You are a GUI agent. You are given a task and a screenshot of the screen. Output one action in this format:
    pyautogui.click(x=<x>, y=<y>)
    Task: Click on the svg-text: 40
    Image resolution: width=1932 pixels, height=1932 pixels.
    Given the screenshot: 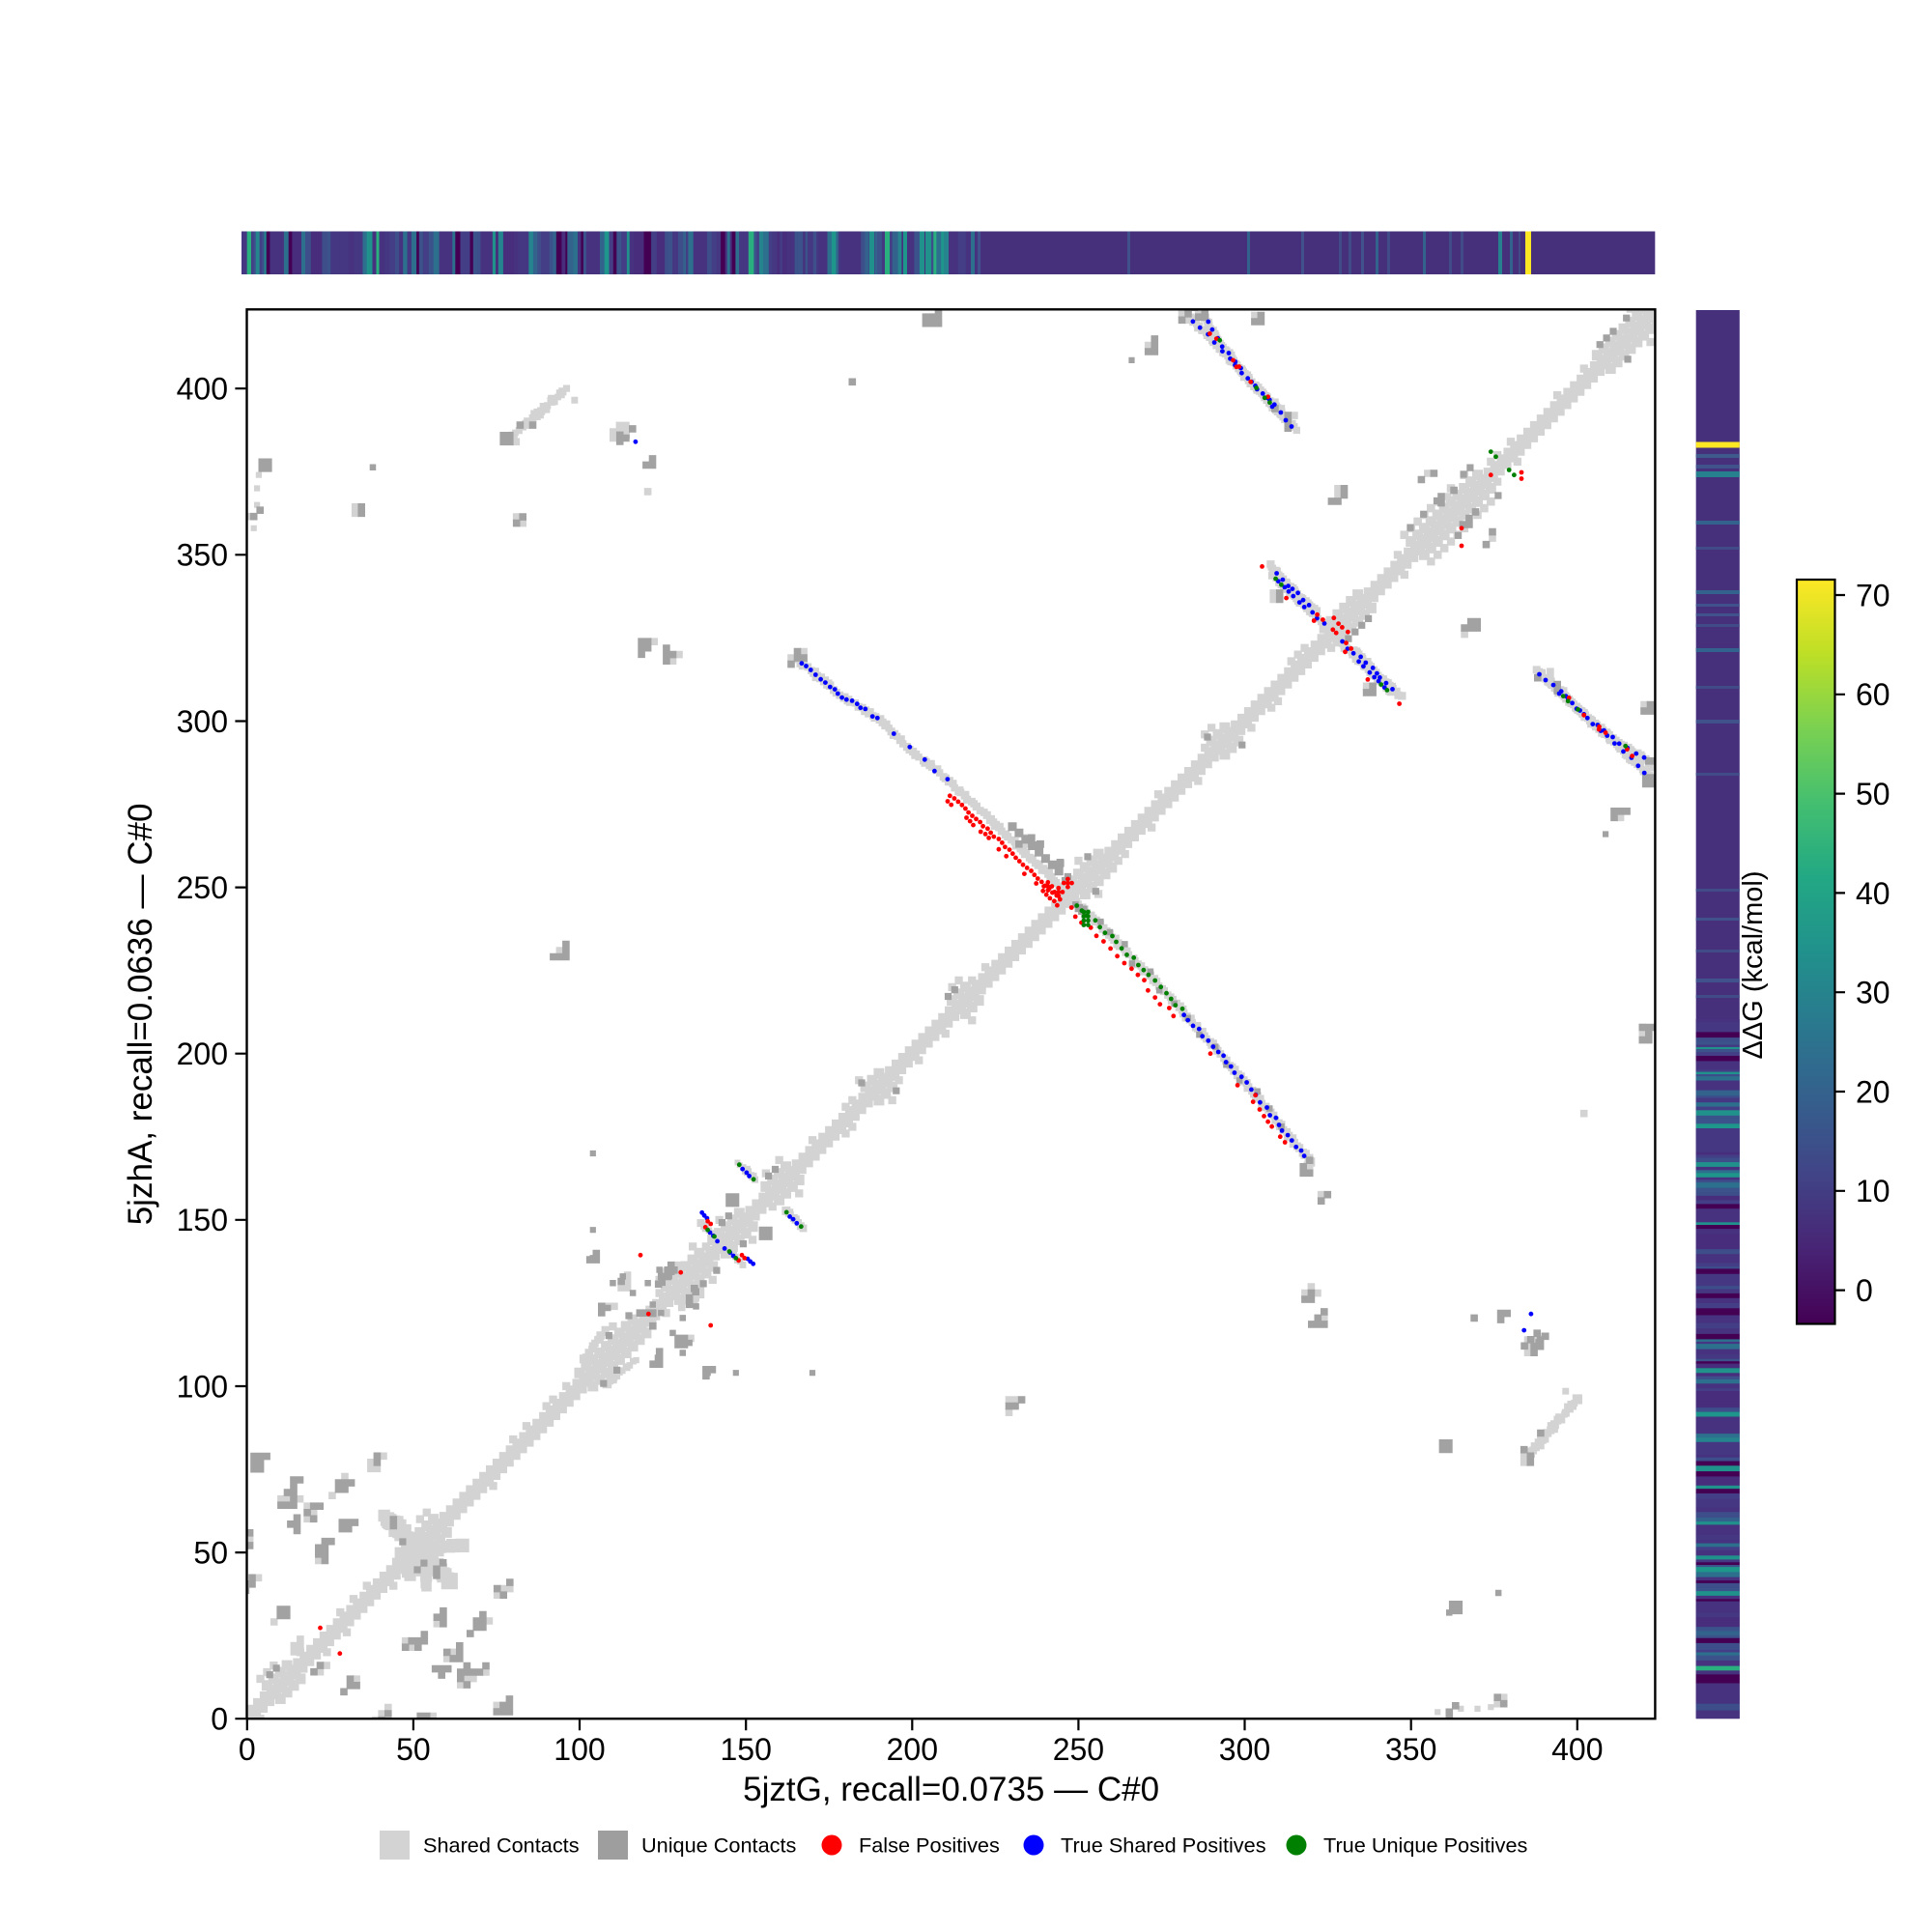 What is the action you would take?
    pyautogui.click(x=1873, y=893)
    